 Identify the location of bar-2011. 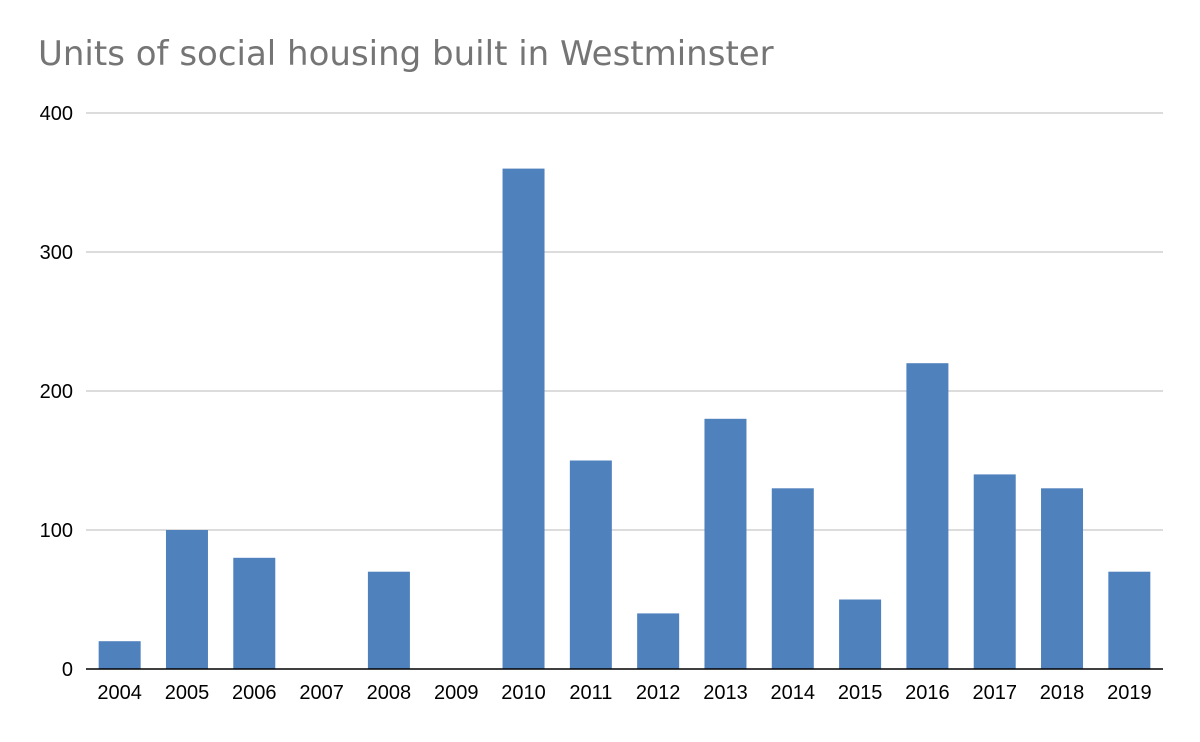
(590, 564).